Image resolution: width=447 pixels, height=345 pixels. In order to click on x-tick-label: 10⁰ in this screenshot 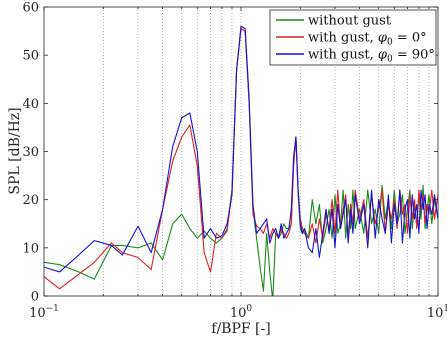, I will do `click(241, 312)`.